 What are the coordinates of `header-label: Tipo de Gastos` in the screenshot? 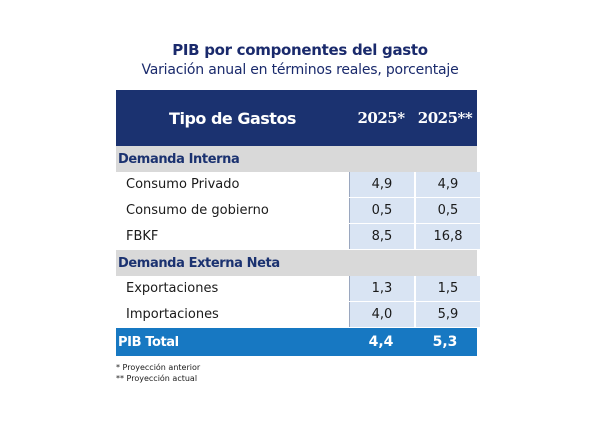 It's located at (232, 118).